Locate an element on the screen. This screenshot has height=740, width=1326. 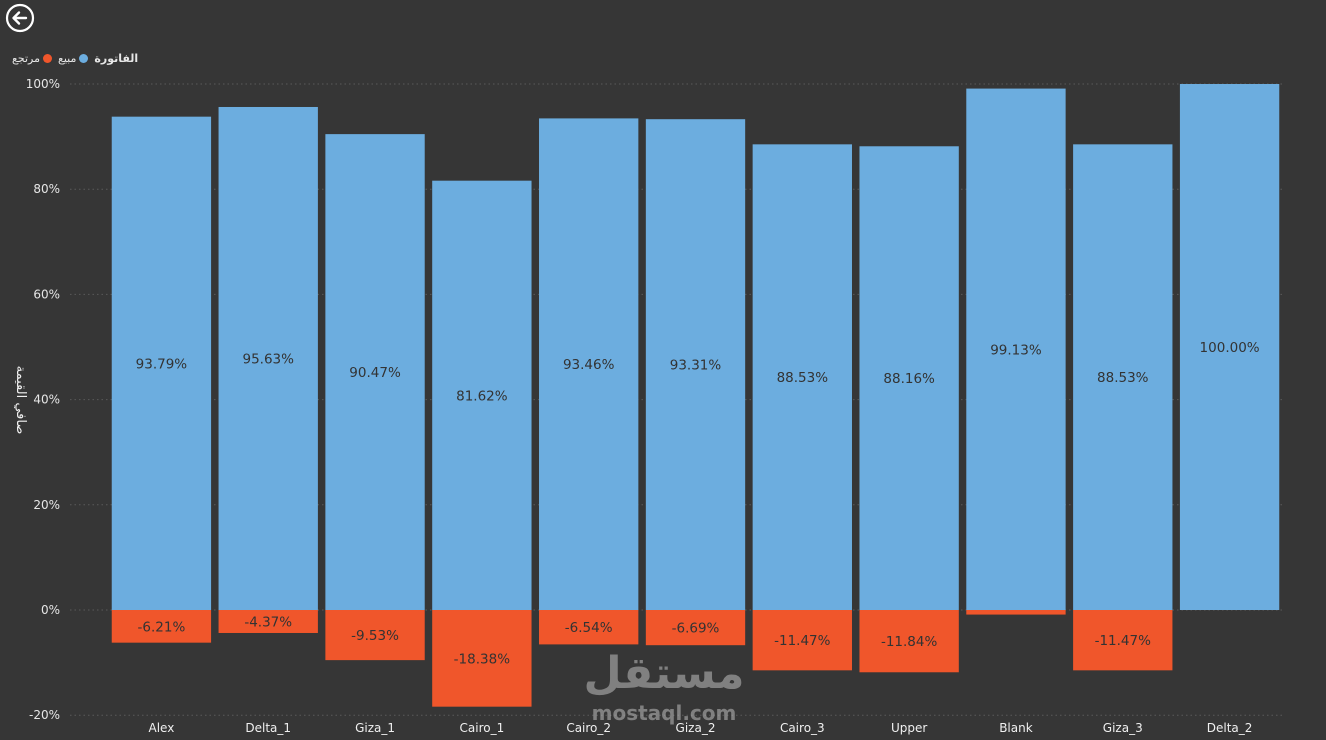
y-axis-ticks: 100% 80% 60% 40% 20% 0% -20% is located at coordinates (43, 399).